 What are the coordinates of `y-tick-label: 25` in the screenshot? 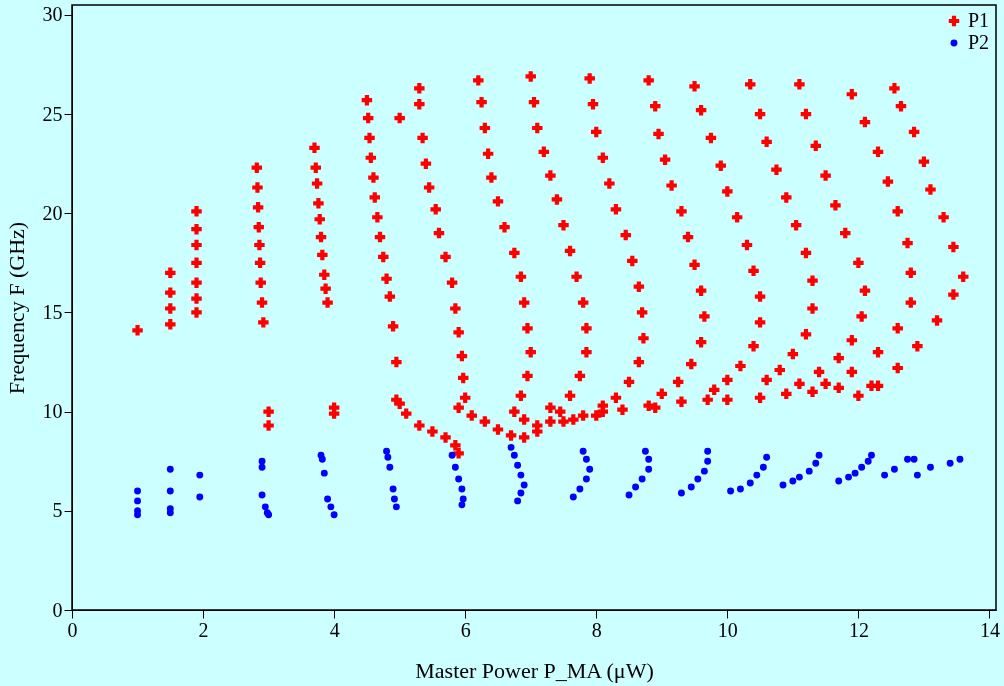 It's located at (52, 113).